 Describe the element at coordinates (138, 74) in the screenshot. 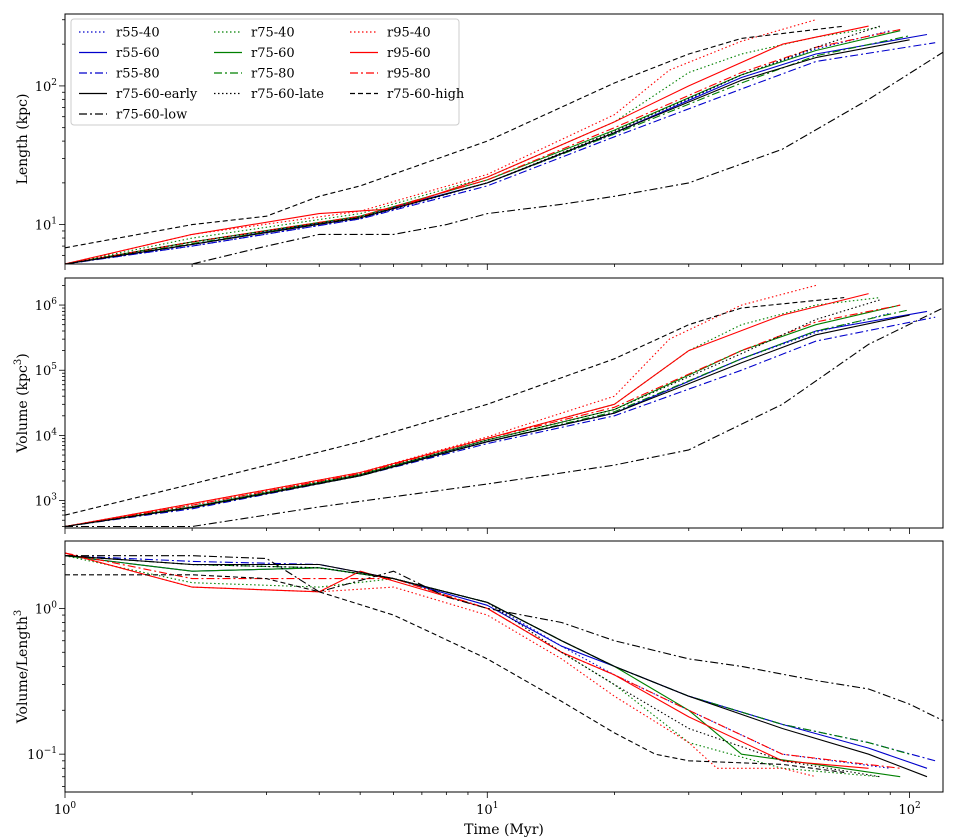

I see `legend-label: r55-80` at that location.